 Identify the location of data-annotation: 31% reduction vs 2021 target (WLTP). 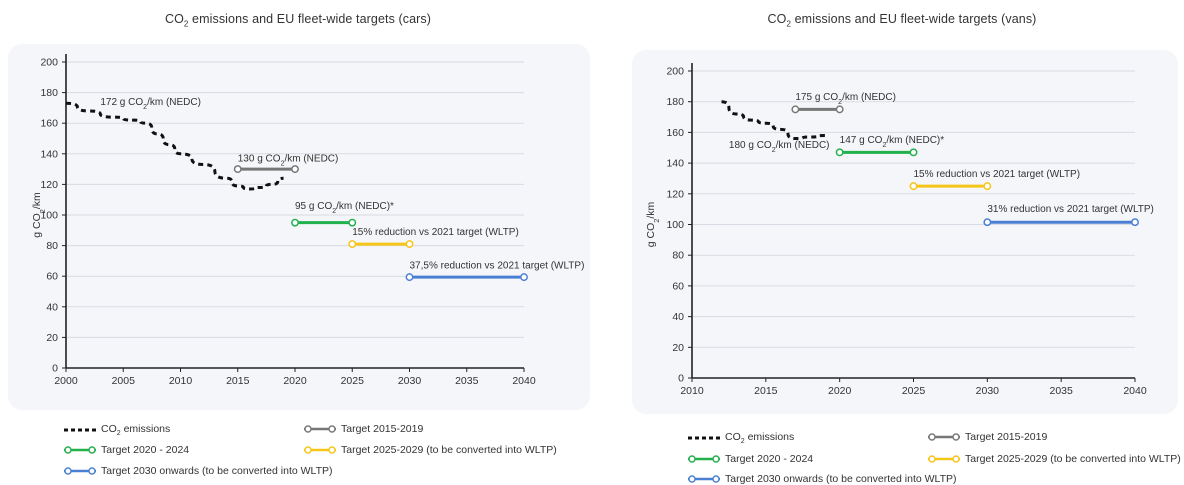
(1070, 209).